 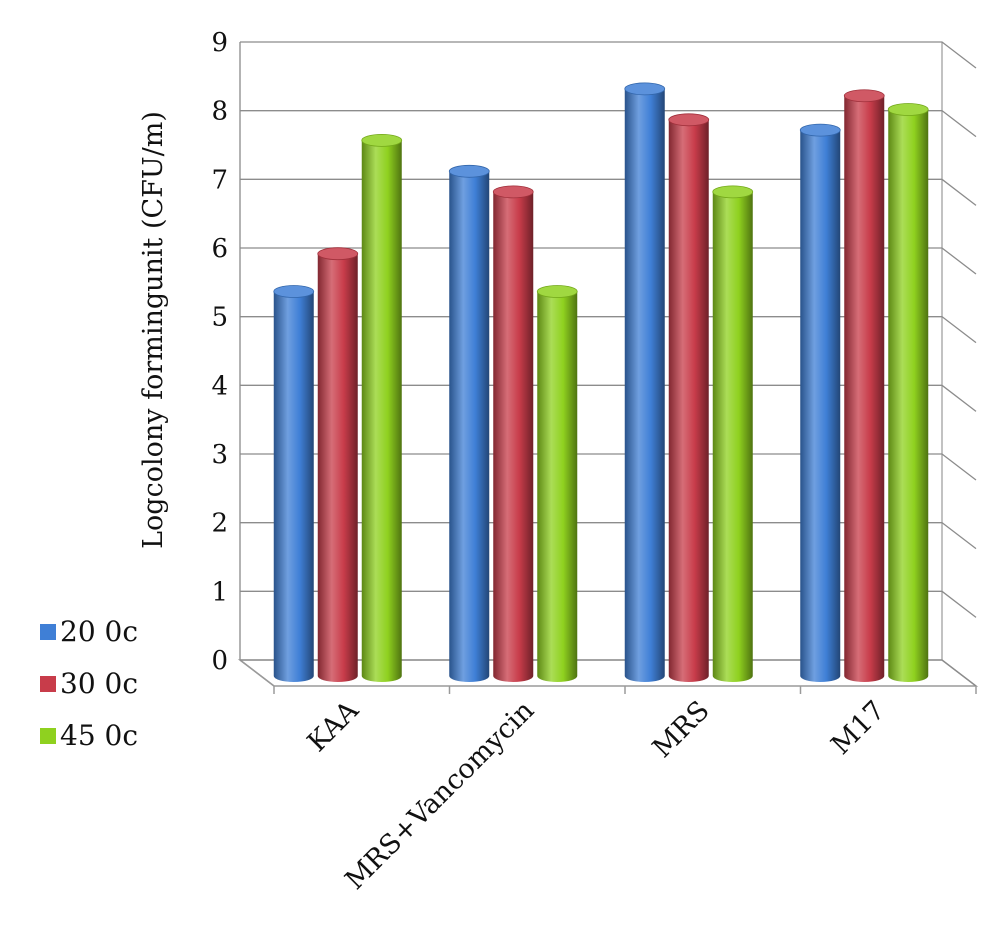 I want to click on y-tick-label: 1, so click(x=219, y=592).